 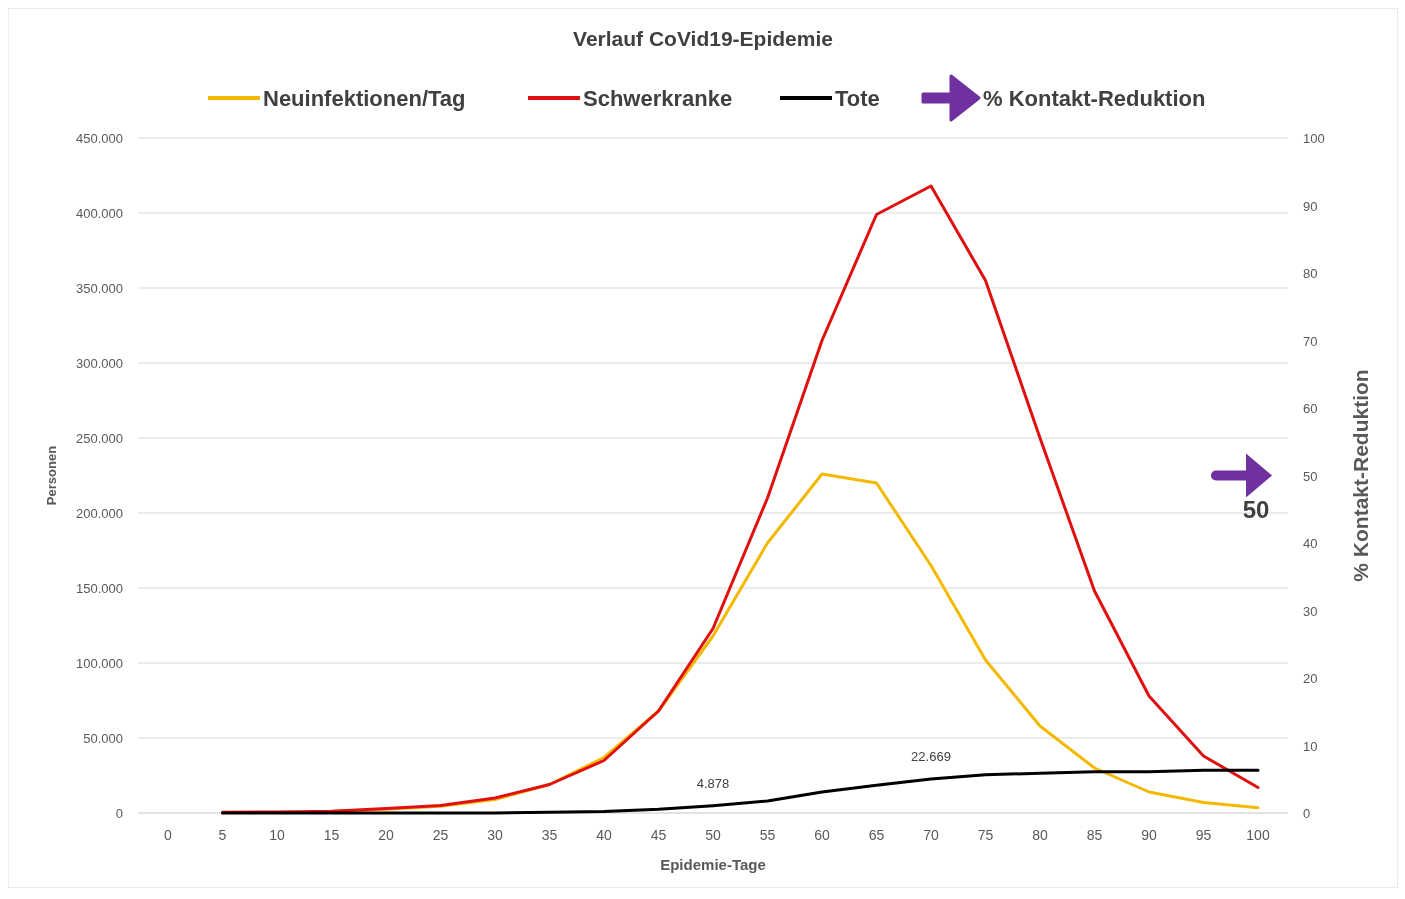 What do you see at coordinates (222, 835) in the screenshot?
I see `x-tick-label: 5` at bounding box center [222, 835].